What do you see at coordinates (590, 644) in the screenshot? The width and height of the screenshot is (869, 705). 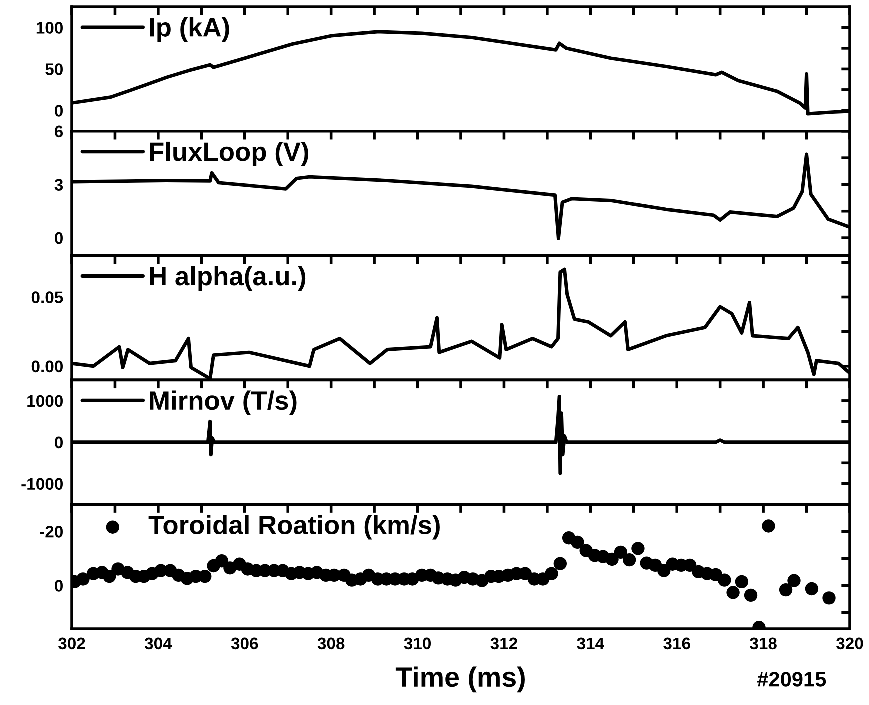 I see `x-tick-label: 314` at bounding box center [590, 644].